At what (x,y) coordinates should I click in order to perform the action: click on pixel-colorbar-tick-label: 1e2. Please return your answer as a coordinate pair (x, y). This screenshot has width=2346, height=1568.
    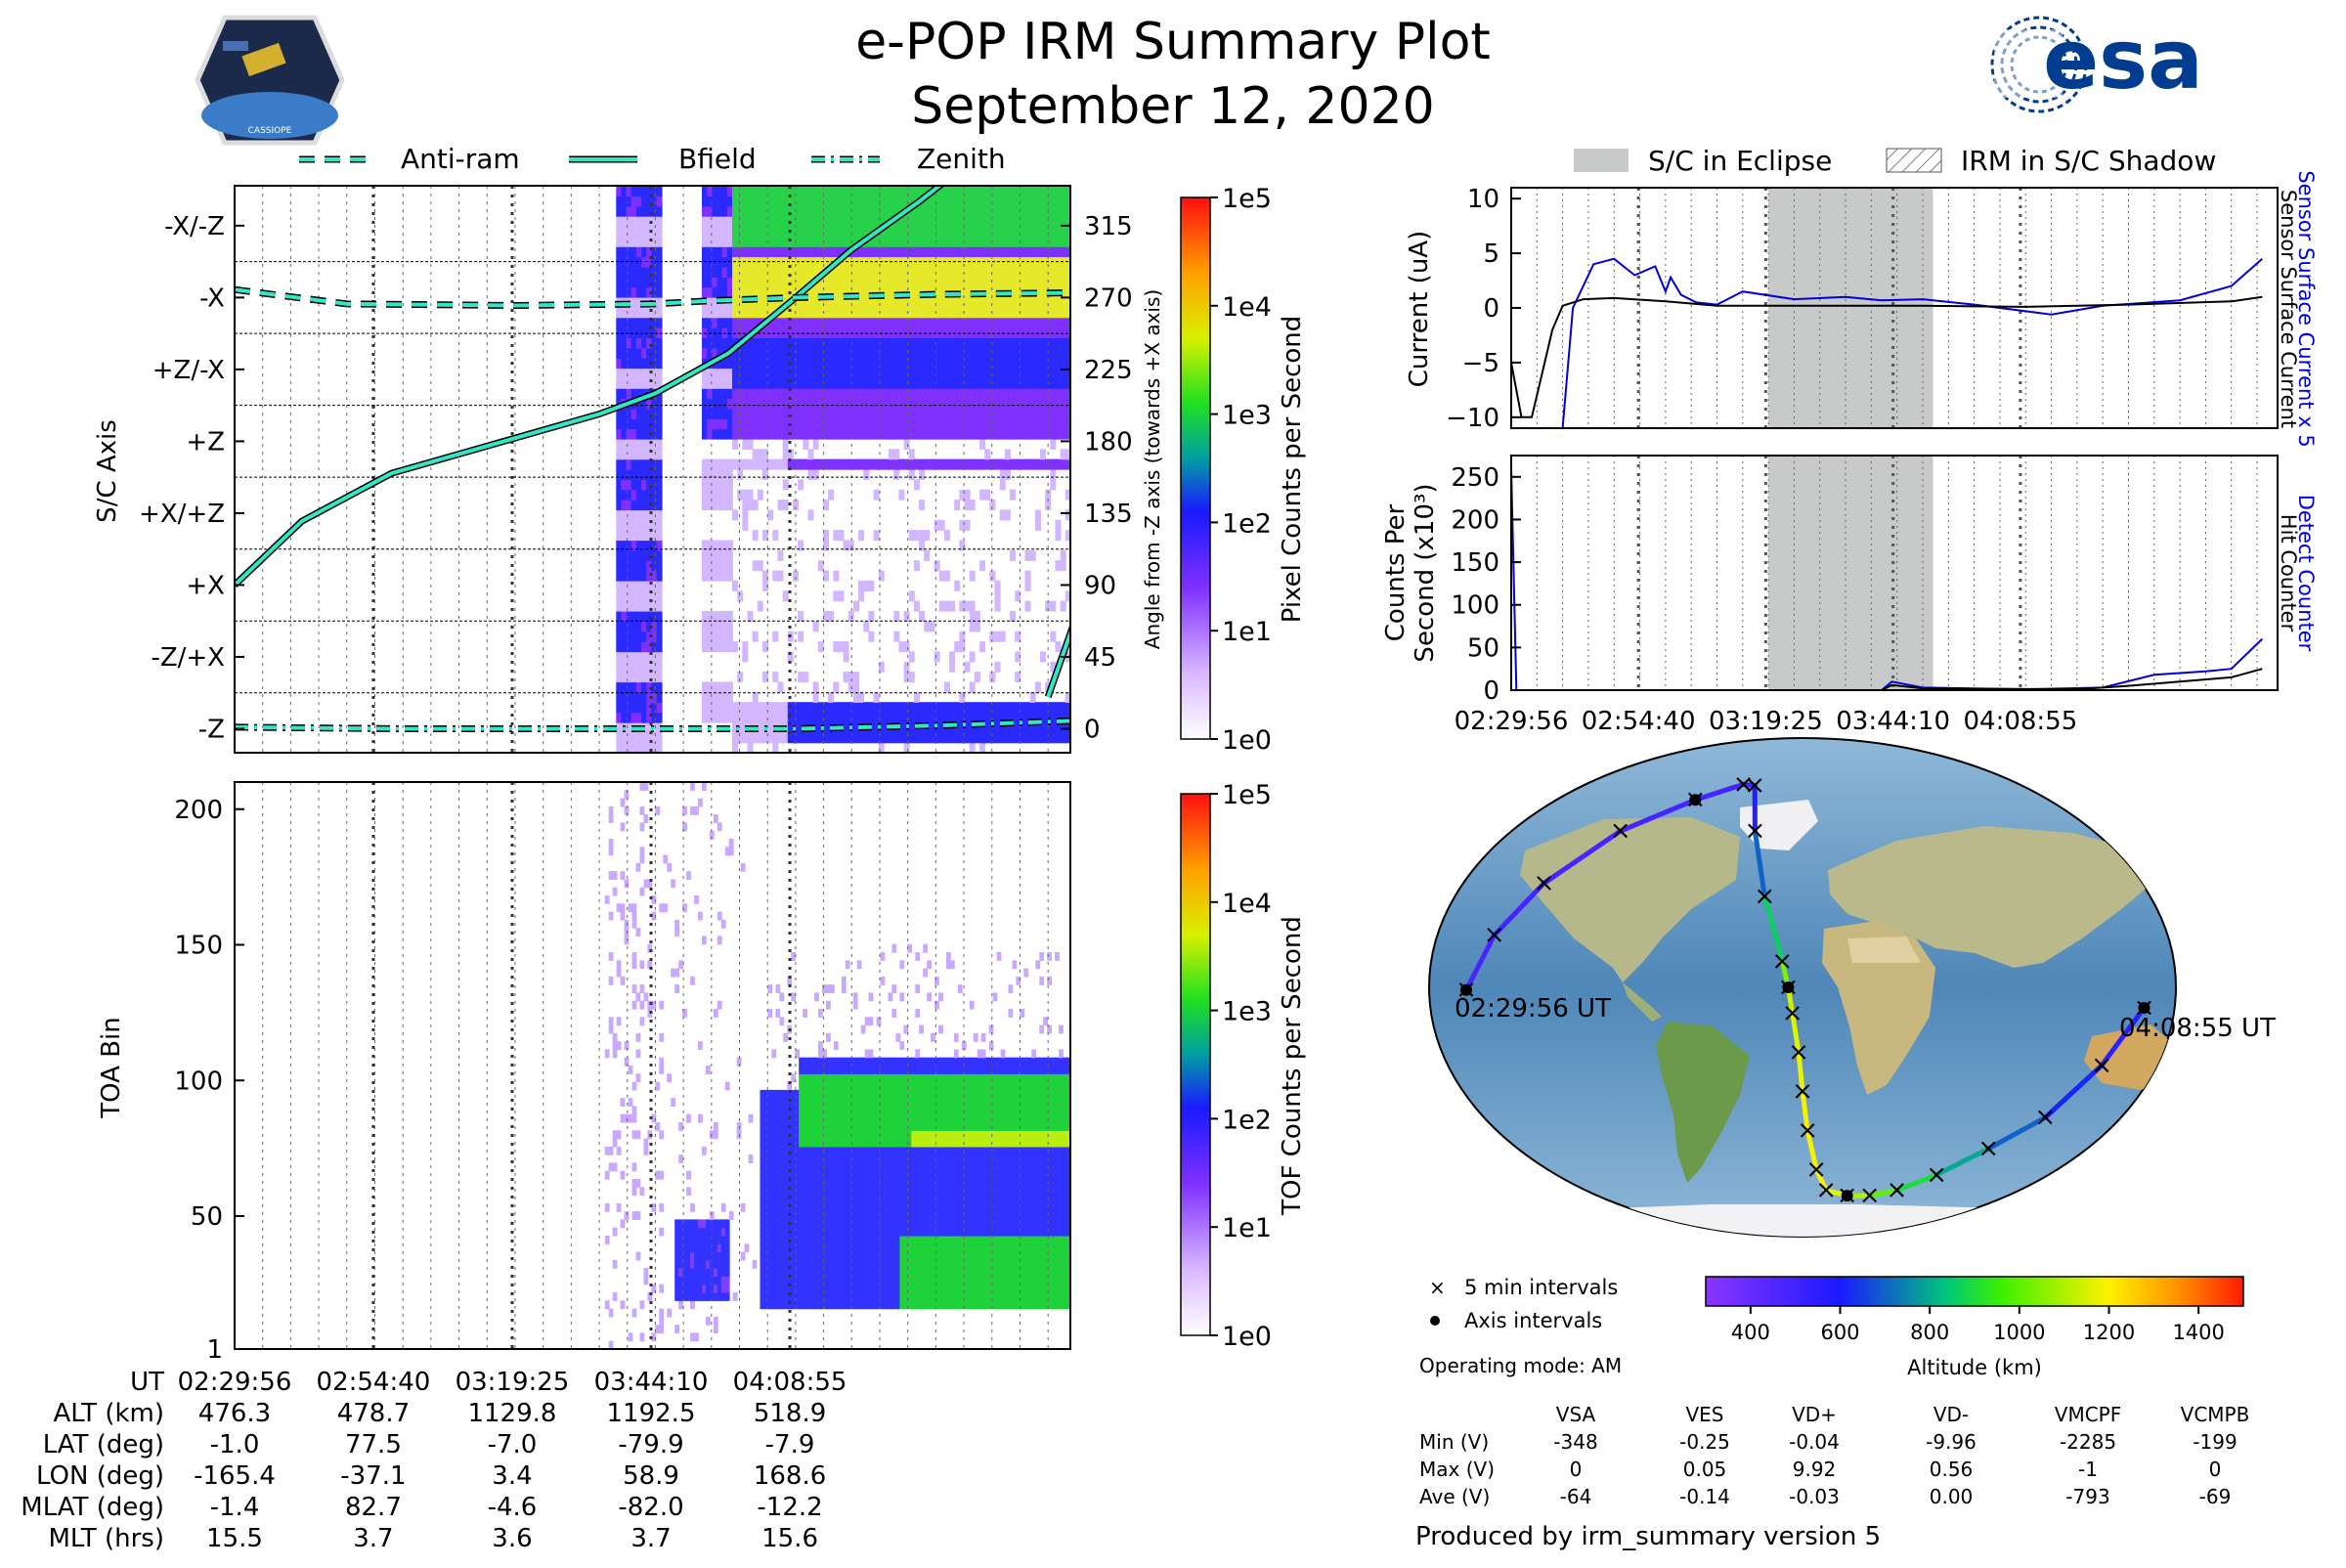
    Looking at the image, I should click on (1247, 524).